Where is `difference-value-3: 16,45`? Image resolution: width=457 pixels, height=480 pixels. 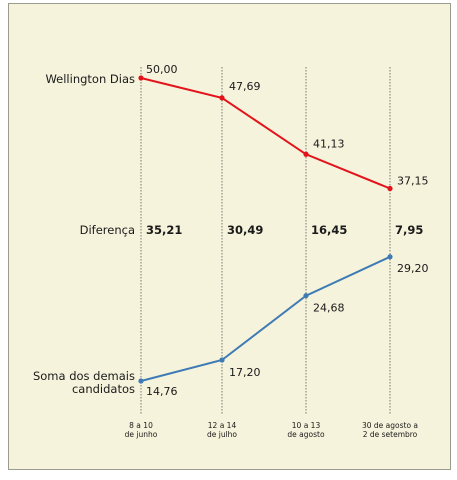 difference-value-3: 16,45 is located at coordinates (329, 230).